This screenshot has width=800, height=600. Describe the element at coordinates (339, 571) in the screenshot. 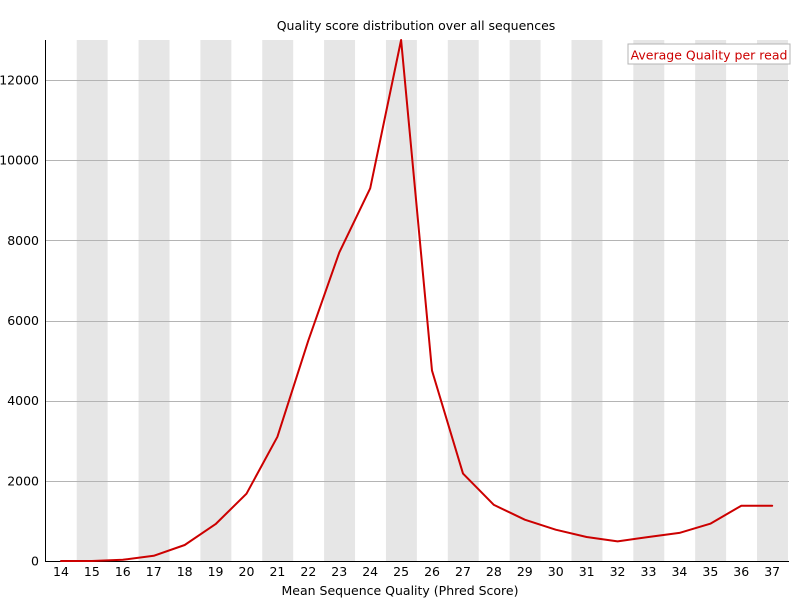

I see `x-tick-label: 23` at that location.